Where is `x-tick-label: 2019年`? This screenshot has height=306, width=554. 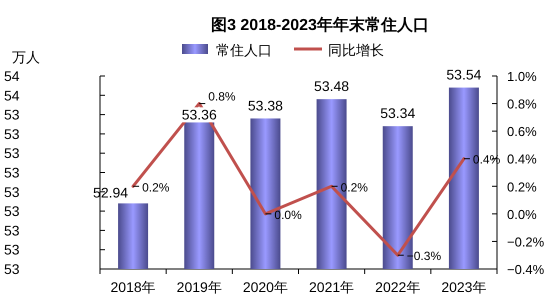
x-tick-label: 2019年 is located at coordinates (199, 287).